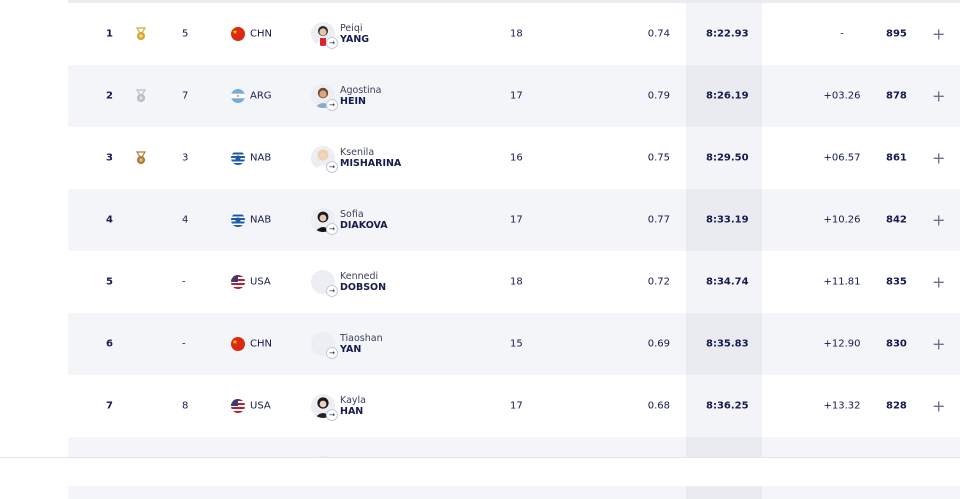 This screenshot has width=960, height=499. Describe the element at coordinates (185, 406) in the screenshot. I see `bib-number: 8` at that location.